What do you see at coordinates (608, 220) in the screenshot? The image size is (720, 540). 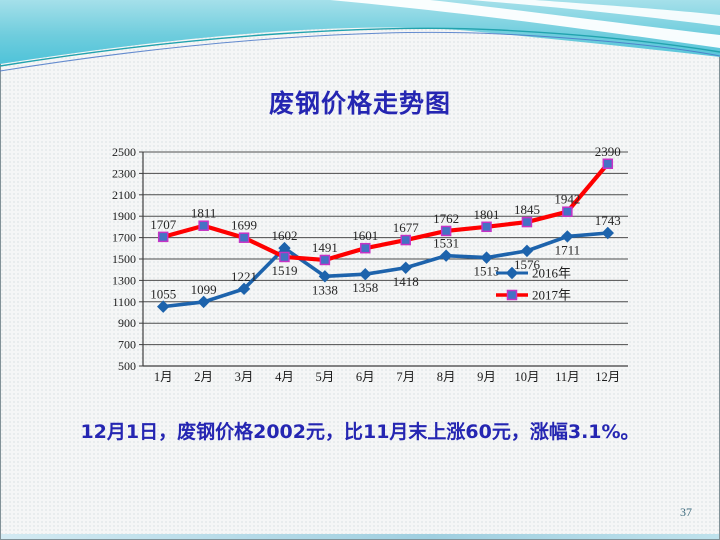 I see `data-label: 1743` at bounding box center [608, 220].